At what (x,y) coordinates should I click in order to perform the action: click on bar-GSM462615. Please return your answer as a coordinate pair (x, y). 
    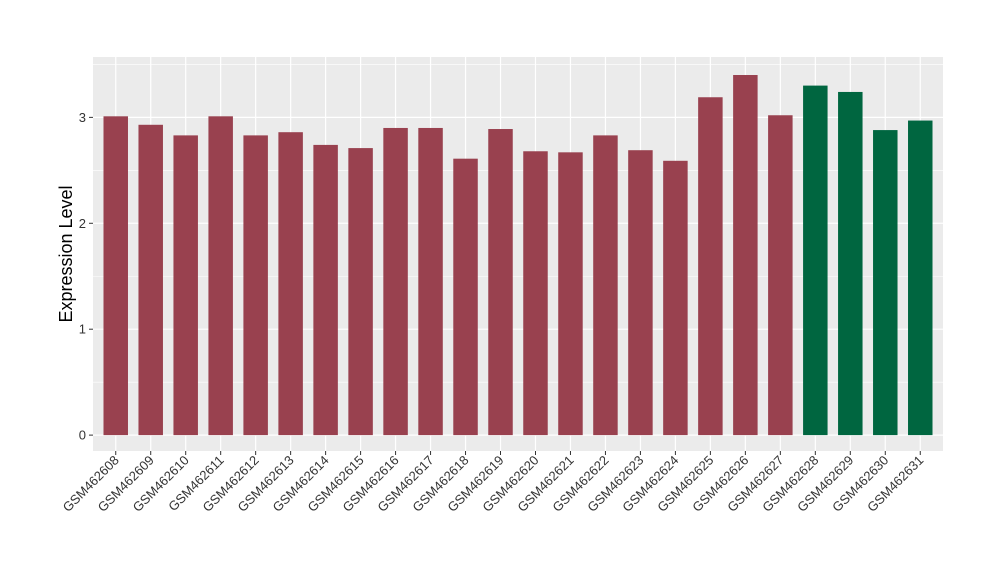
    Looking at the image, I should click on (360, 292).